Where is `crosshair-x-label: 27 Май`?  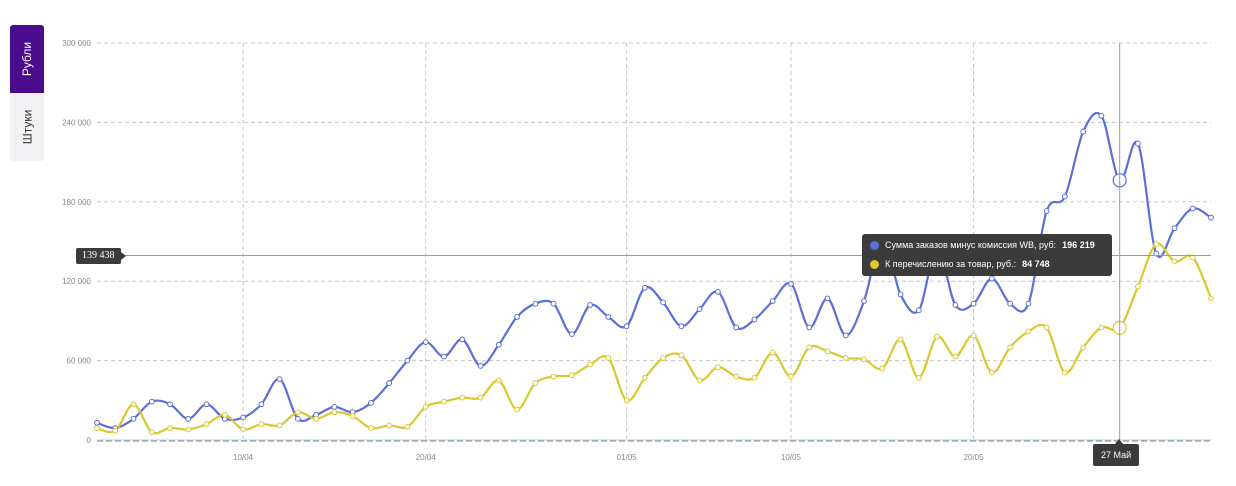
crosshair-x-label: 27 Май is located at coordinates (1116, 452).